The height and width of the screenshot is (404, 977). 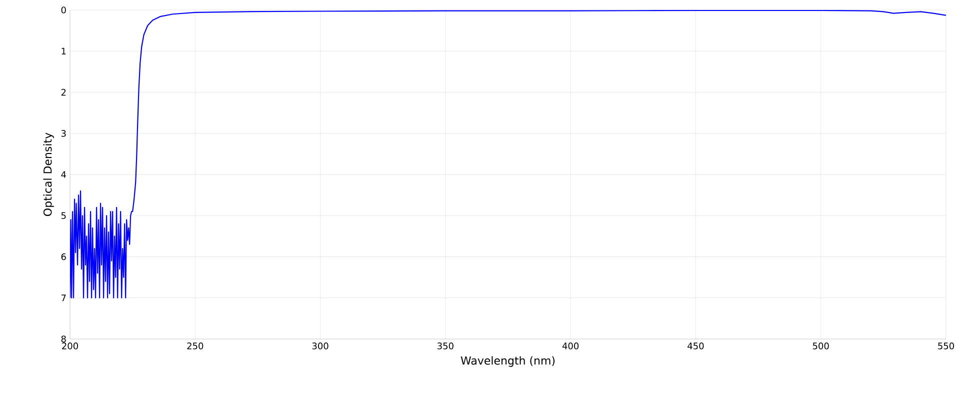 What do you see at coordinates (696, 346) in the screenshot?
I see `x-tick-label: 450` at bounding box center [696, 346].